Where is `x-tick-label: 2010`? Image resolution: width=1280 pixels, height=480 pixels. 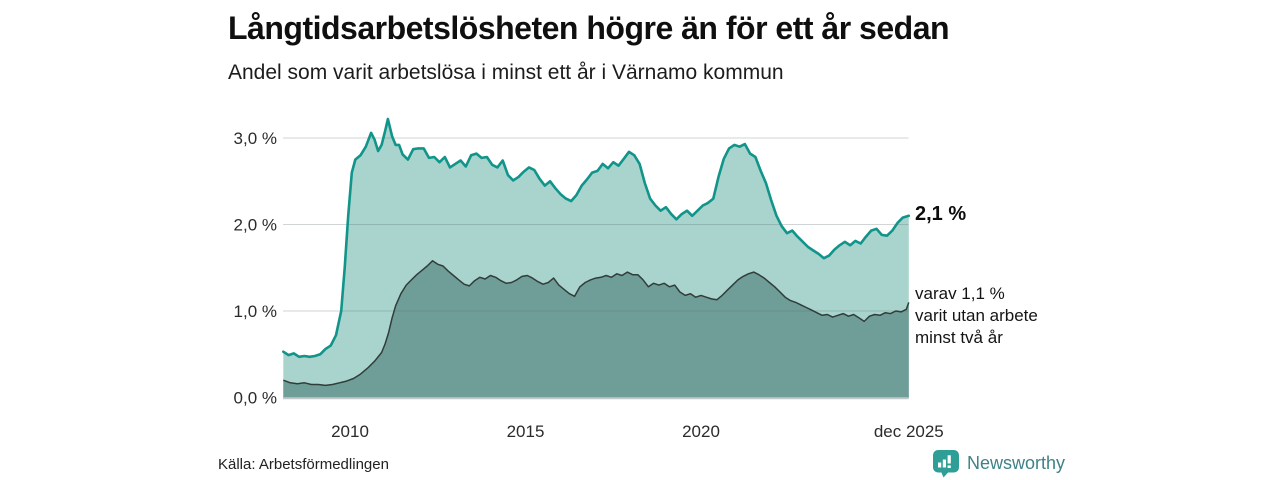 x-tick-label: 2010 is located at coordinates (350, 431).